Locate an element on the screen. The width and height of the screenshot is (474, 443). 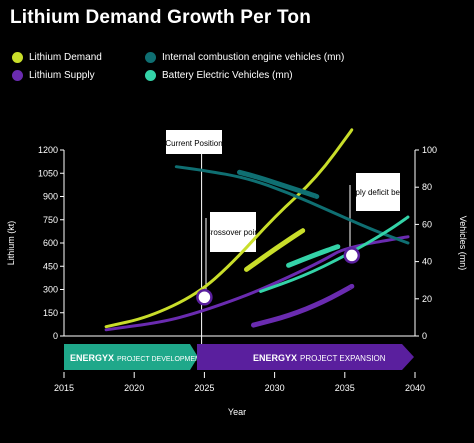
left-tick-group: 0 150 300 450 600 750 900 1050 1200 is located at coordinates (51, 243).